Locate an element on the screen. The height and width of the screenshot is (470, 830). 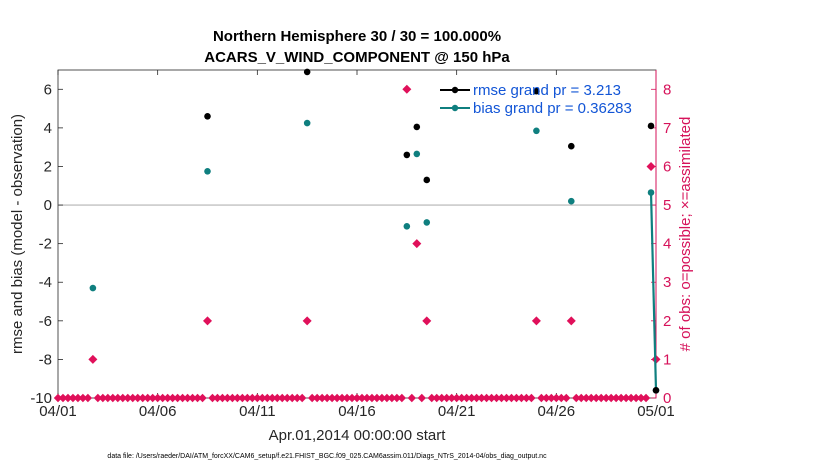
legend-bias-marker is located at coordinates (455, 108).